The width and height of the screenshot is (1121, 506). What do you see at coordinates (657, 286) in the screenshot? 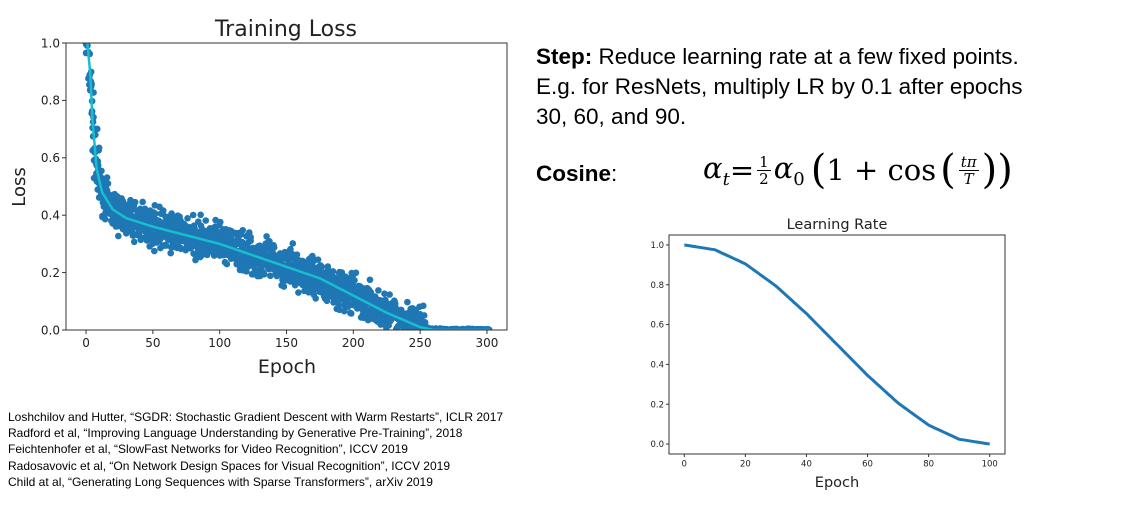
I see `lr-y-tick-label: 0.8` at bounding box center [657, 286].